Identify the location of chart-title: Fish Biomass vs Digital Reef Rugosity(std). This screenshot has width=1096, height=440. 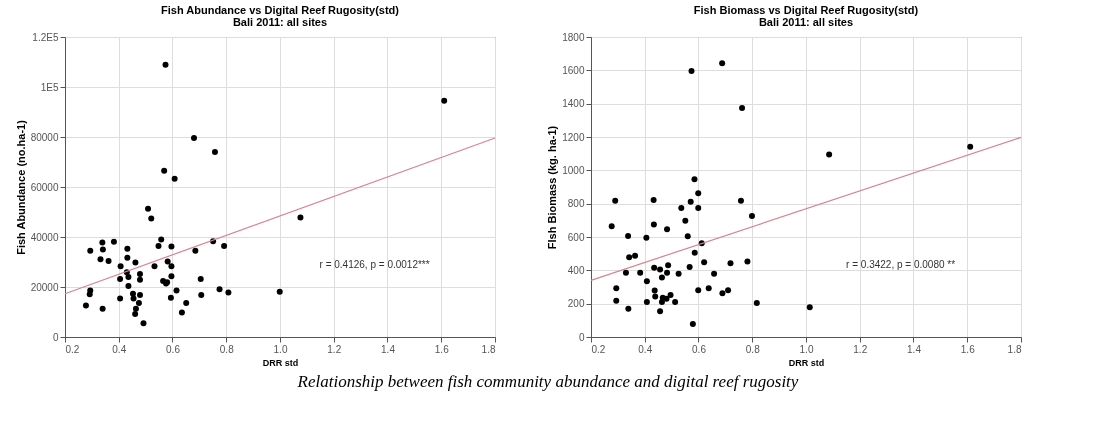
(806, 10).